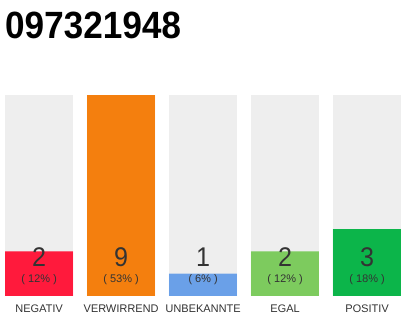 Image resolution: width=410 pixels, height=320 pixels. What do you see at coordinates (204, 257) in the screenshot?
I see `data-label: 1` at bounding box center [204, 257].